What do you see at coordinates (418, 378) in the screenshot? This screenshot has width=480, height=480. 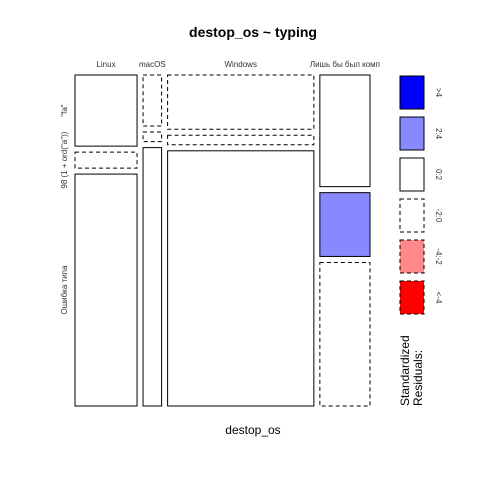 I see `legend-title: Residuals:` at bounding box center [418, 378].